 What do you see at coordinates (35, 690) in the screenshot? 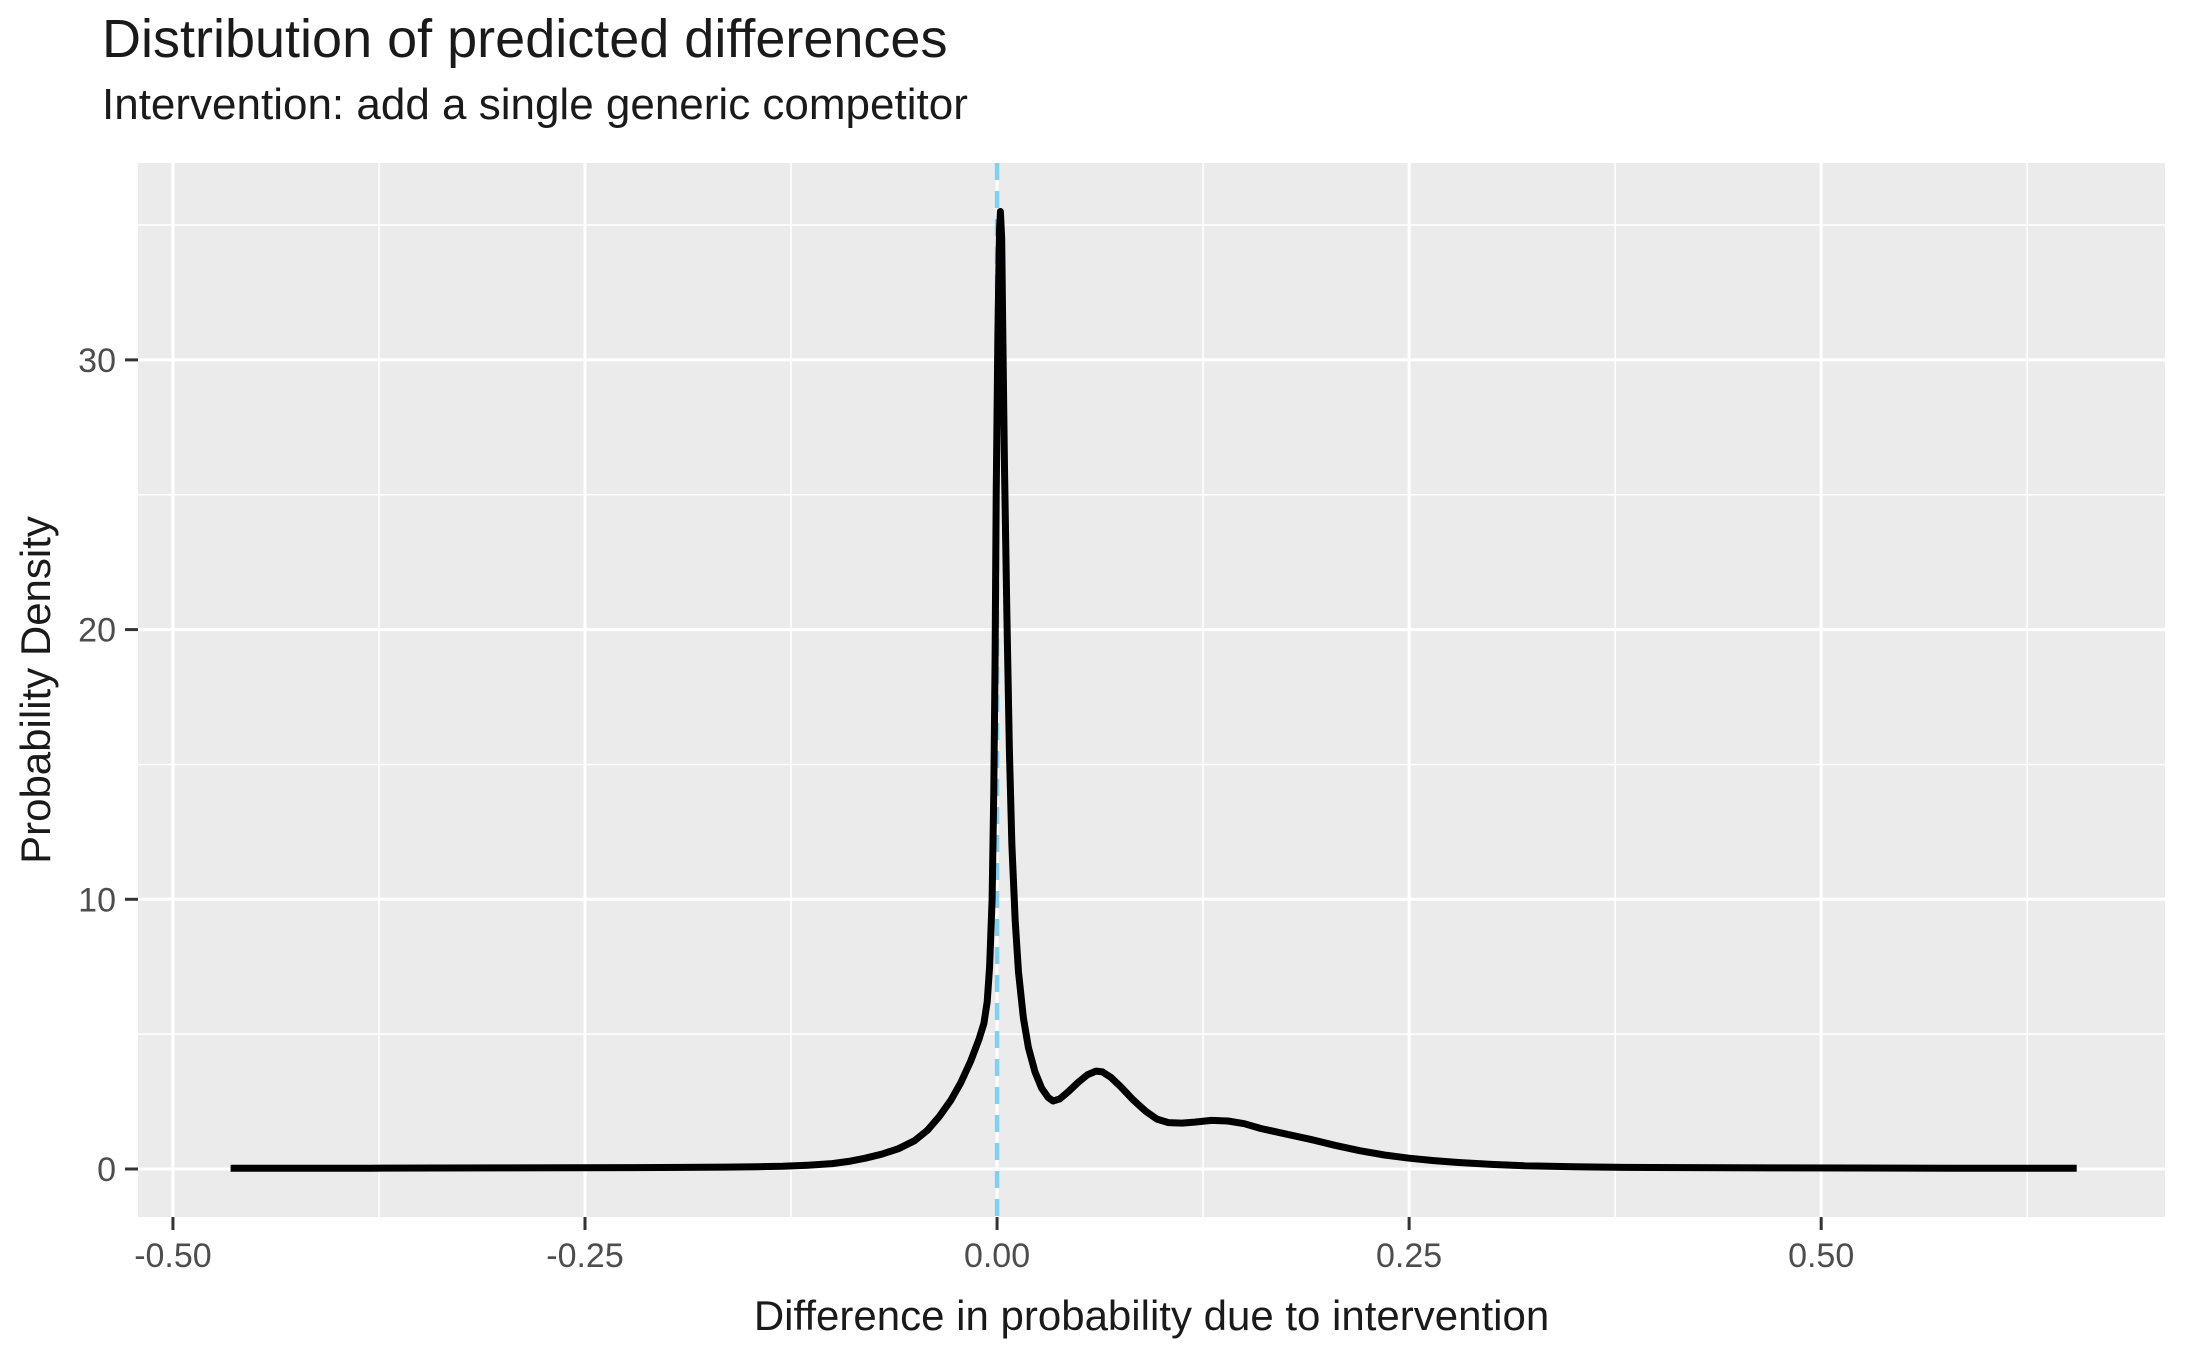
I see `y-axis-title: Probability Density` at bounding box center [35, 690].